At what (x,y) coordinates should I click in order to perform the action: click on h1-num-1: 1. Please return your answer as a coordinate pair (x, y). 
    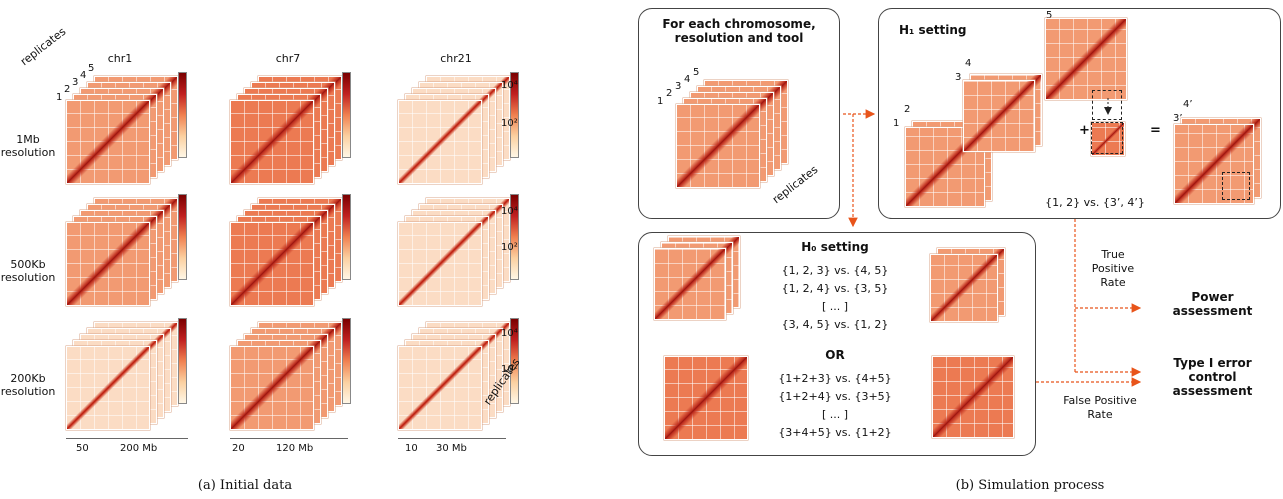
    Looking at the image, I should click on (896, 123).